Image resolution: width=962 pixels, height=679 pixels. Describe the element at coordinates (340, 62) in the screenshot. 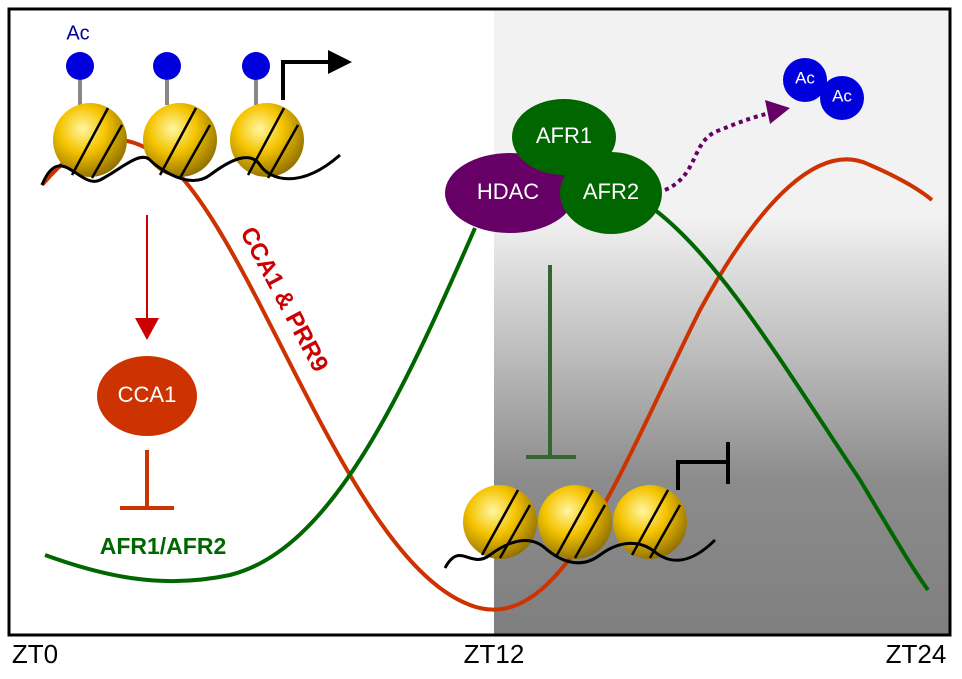

I see `tss-arrow-head` at that location.